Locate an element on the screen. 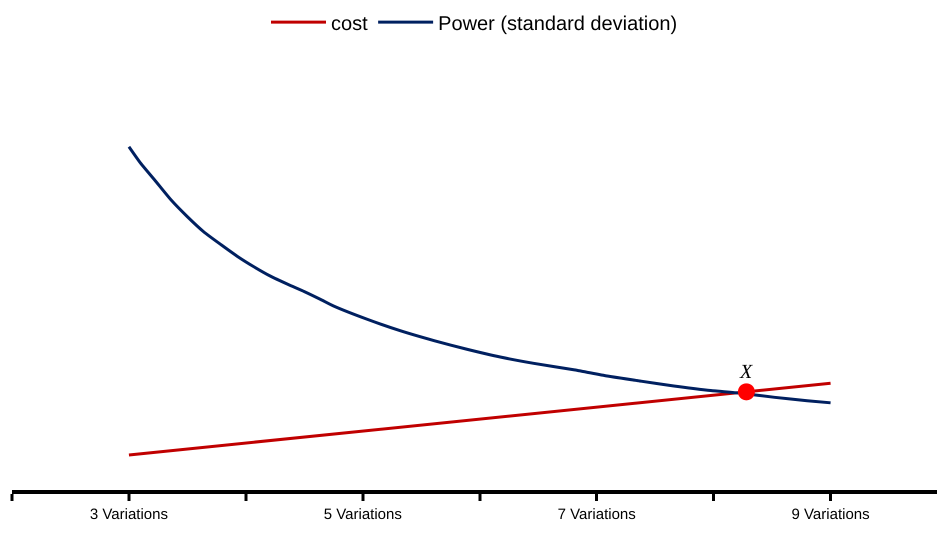 The width and height of the screenshot is (937, 537). legend-label: cost is located at coordinates (349, 23).